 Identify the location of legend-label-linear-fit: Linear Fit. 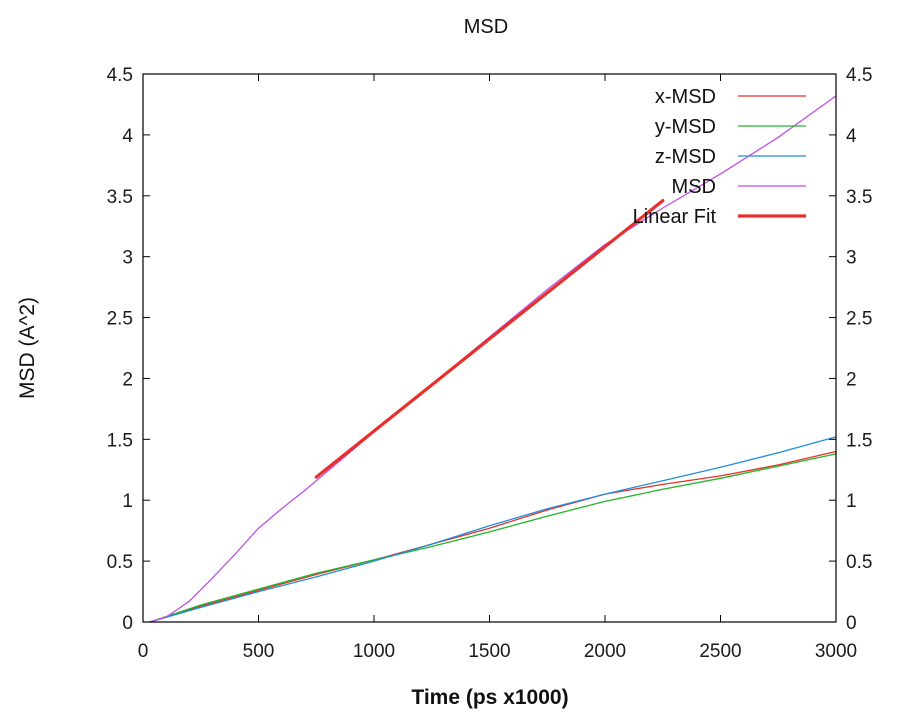
(675, 217).